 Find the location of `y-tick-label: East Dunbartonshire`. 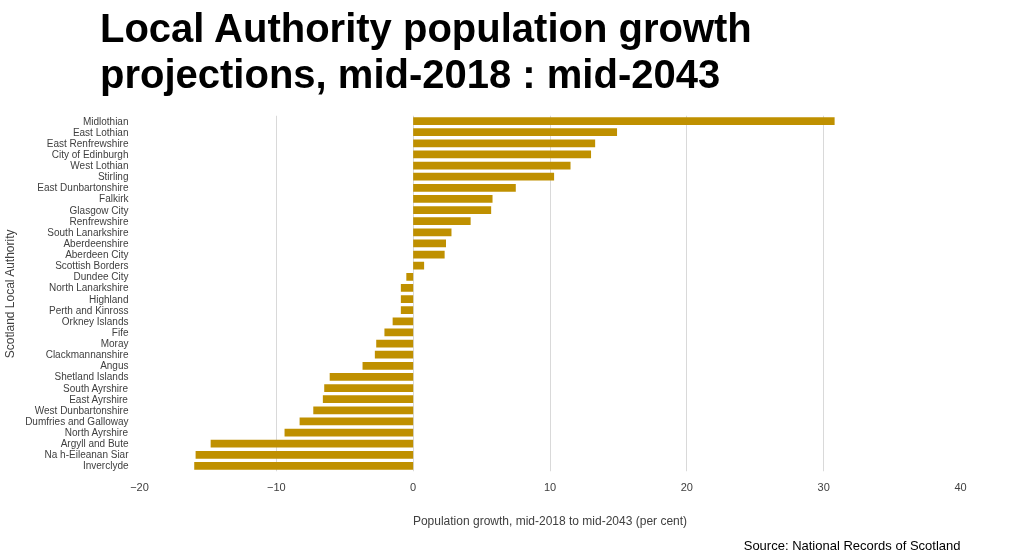

y-tick-label: East Dunbartonshire is located at coordinates (83, 188).